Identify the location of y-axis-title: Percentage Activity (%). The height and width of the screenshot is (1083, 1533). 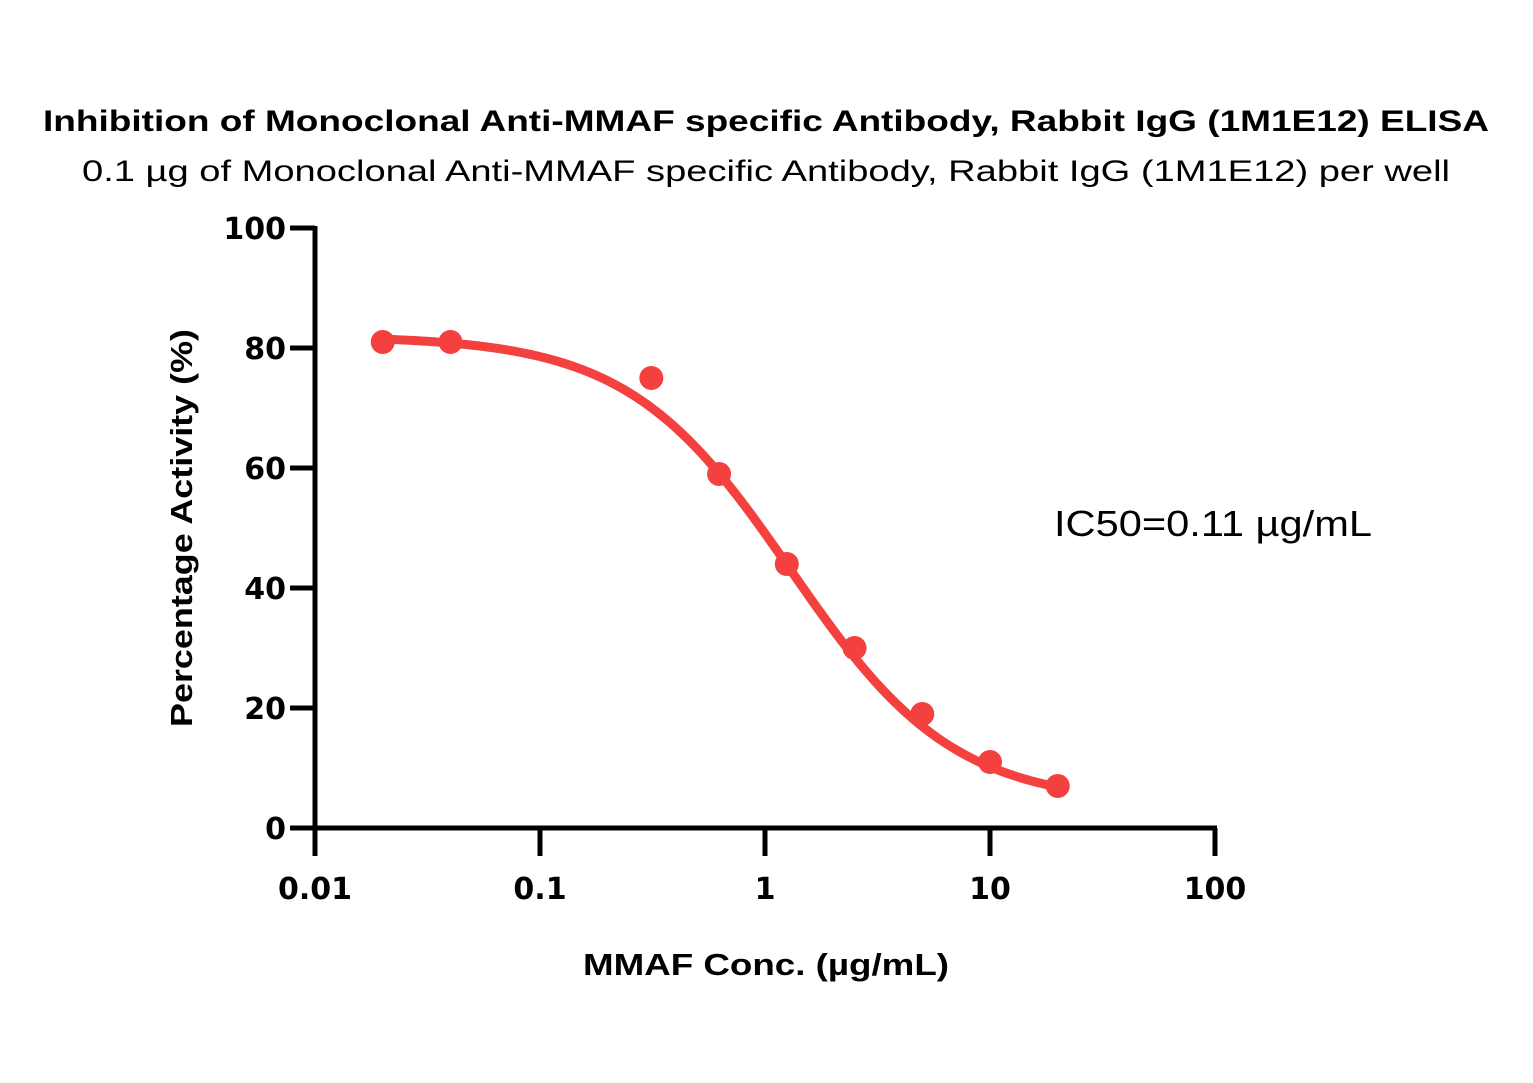
(181, 528).